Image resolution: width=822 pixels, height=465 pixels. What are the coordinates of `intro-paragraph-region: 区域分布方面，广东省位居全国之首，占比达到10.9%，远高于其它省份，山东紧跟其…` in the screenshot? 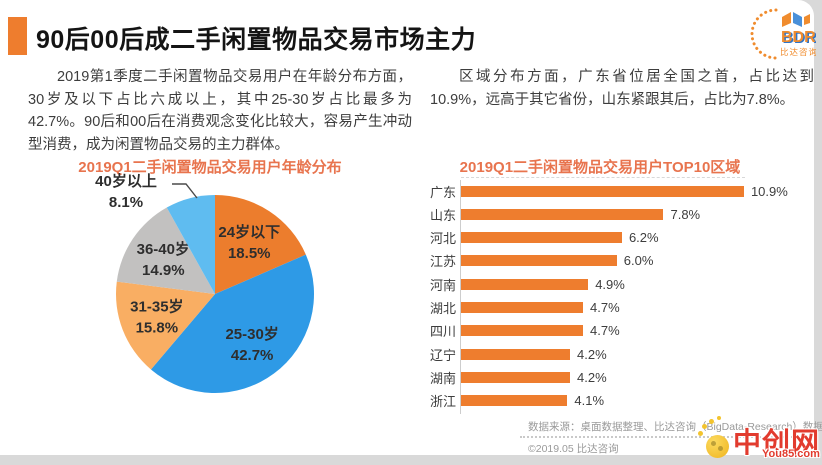 It's located at (622, 88).